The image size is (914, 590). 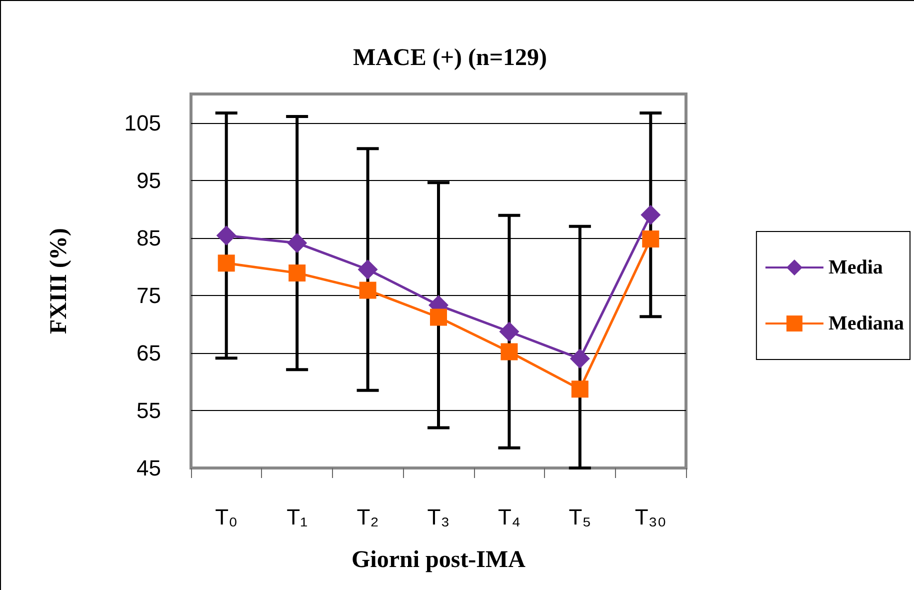 I want to click on x-tick-label: T₄, so click(x=509, y=517).